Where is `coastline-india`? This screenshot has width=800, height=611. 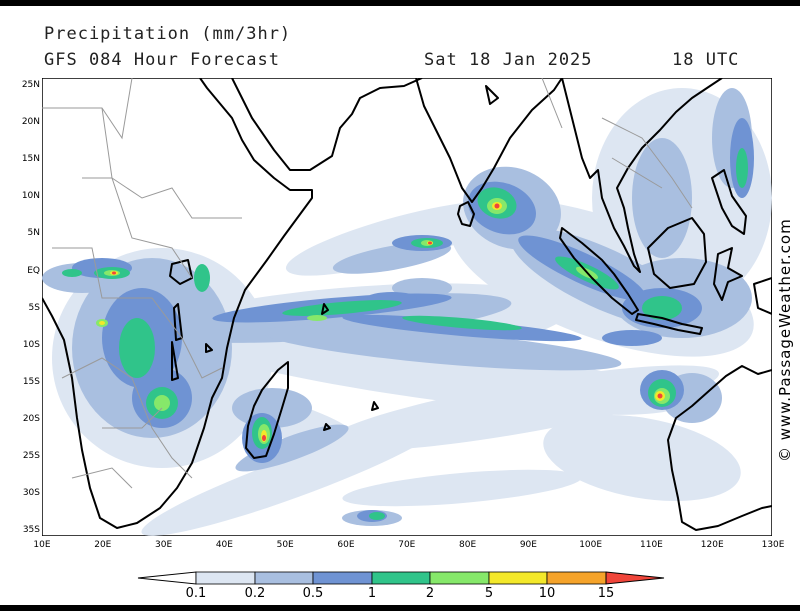 coastline-india is located at coordinates (489, 140).